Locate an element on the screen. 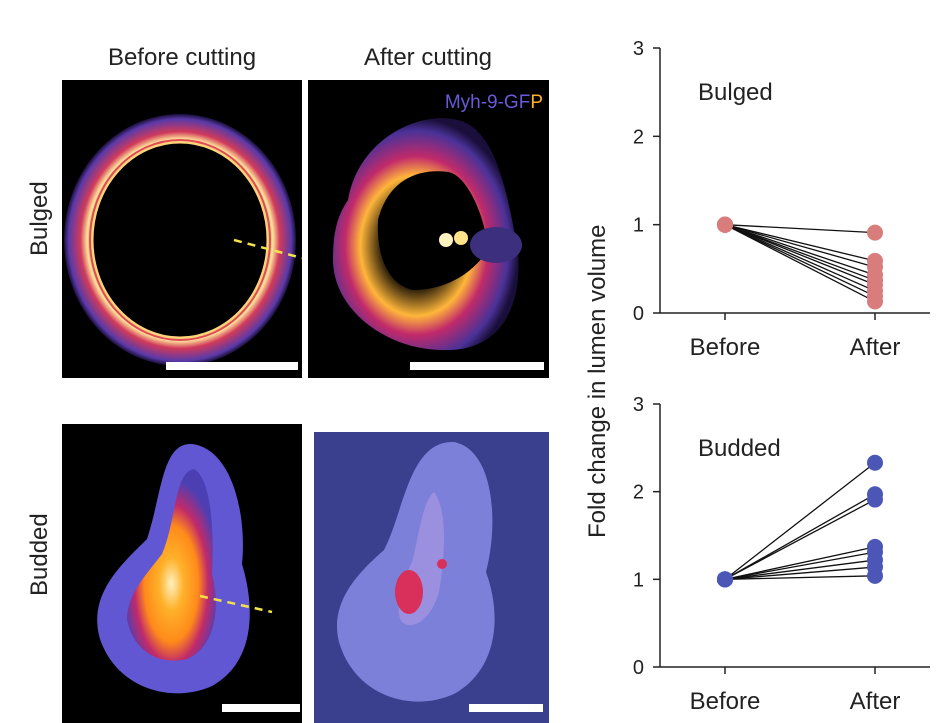 The height and width of the screenshot is (723, 952). image-bulged-before is located at coordinates (182, 229).